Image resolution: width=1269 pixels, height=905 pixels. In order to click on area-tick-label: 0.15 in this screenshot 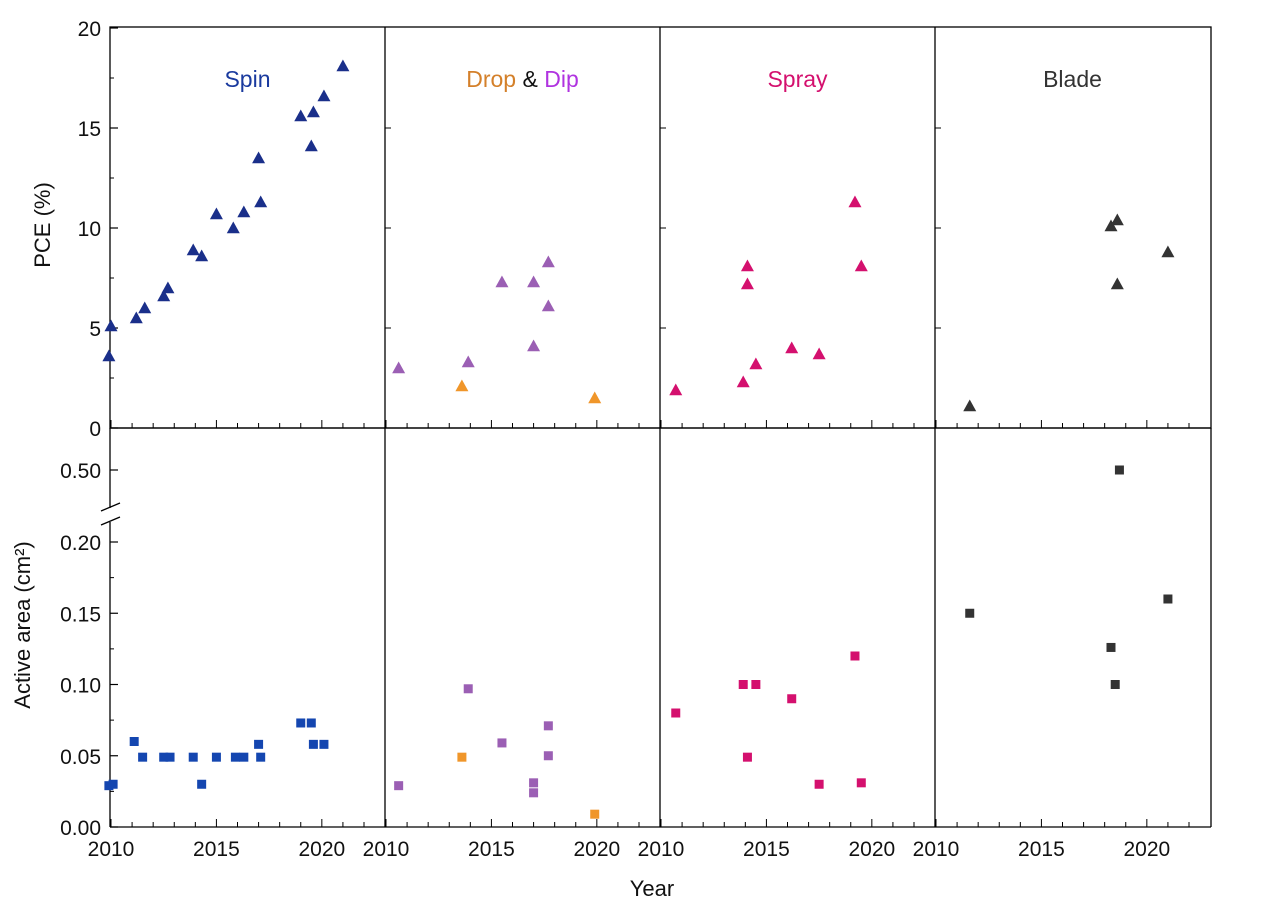, I will do `click(80, 614)`.